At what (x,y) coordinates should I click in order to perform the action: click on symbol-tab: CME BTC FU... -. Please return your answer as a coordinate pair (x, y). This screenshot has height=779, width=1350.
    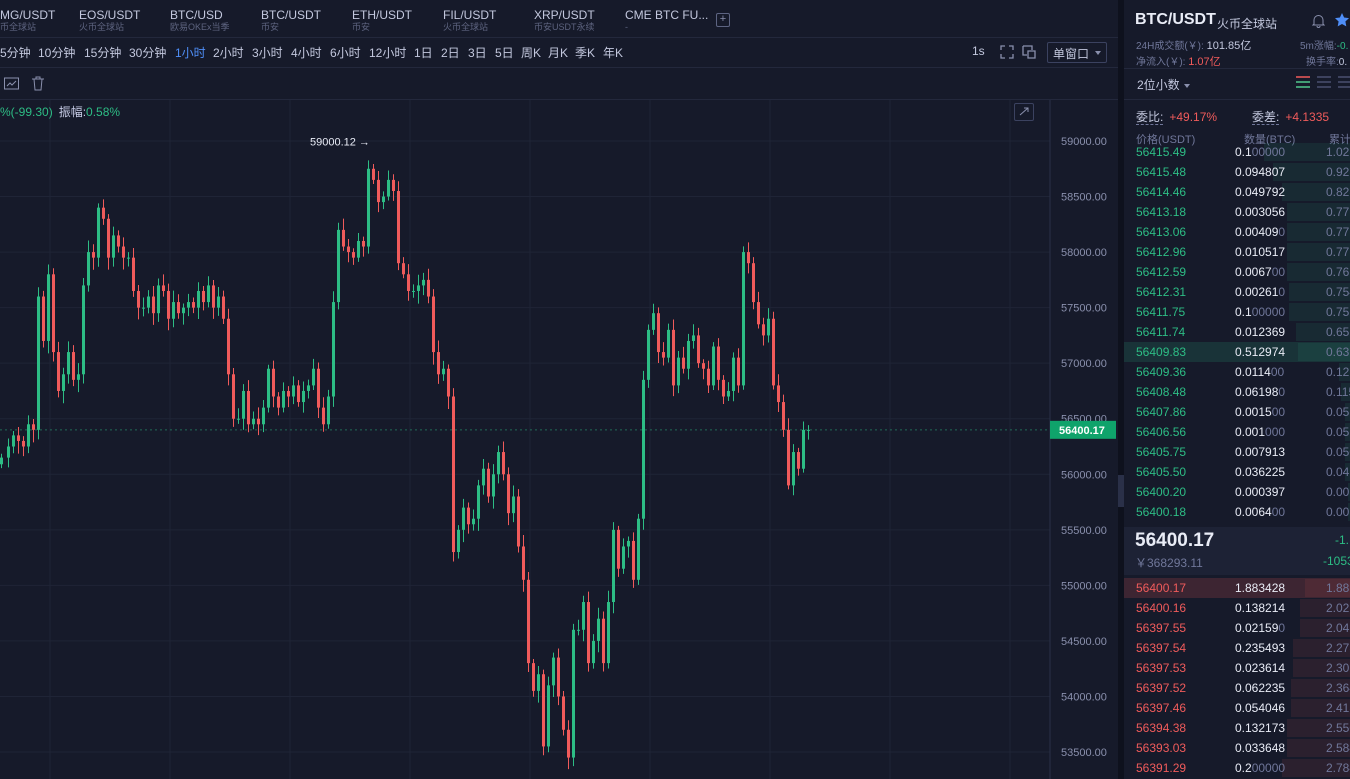
    Looking at the image, I should click on (666, 22).